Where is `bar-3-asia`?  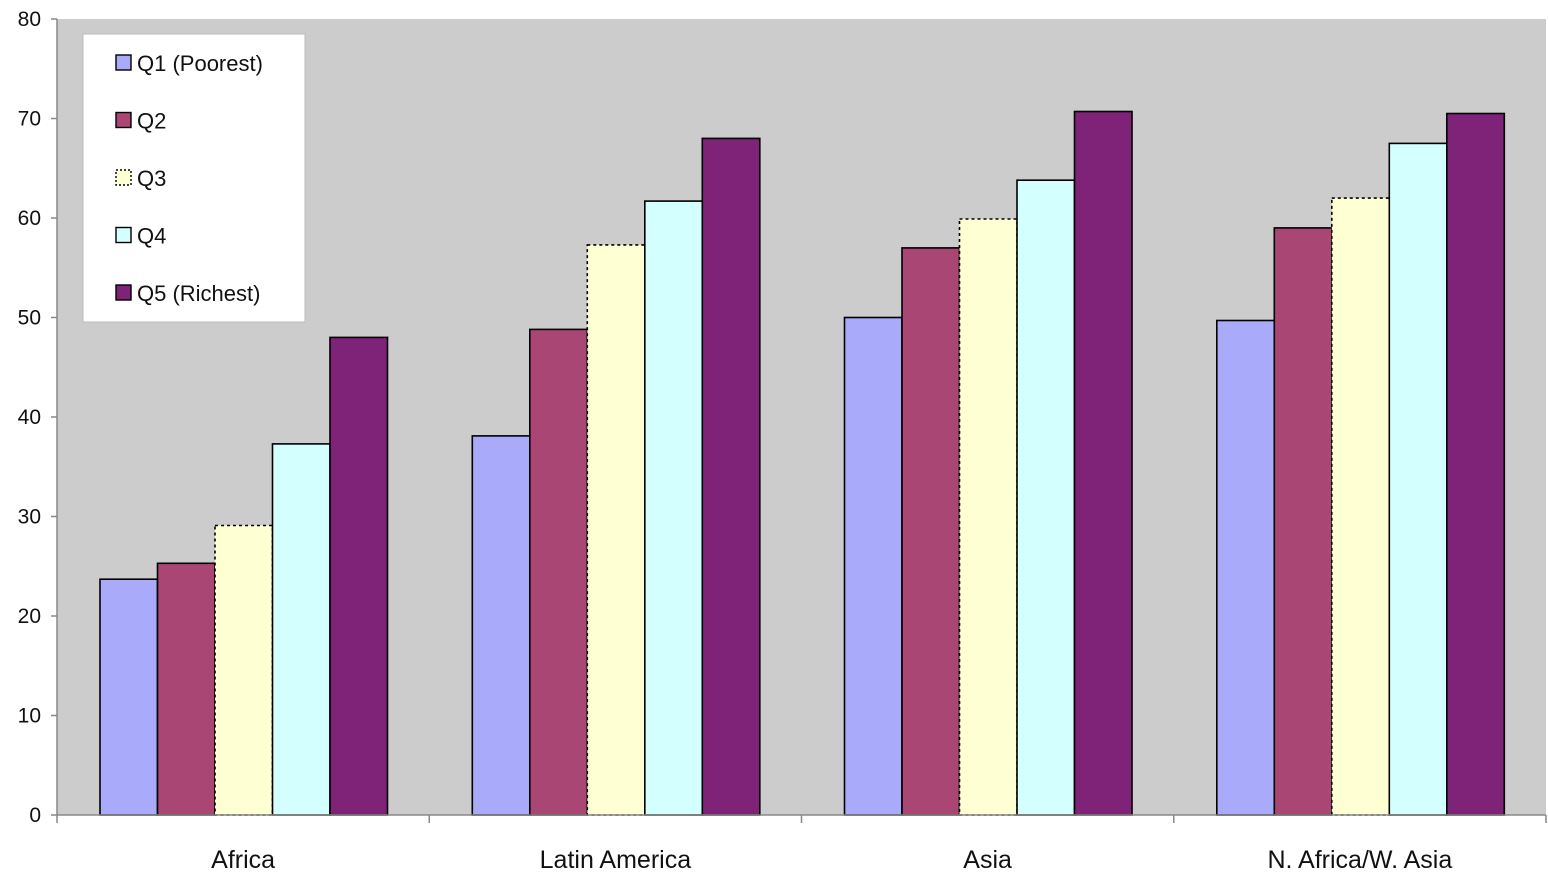 bar-3-asia is located at coordinates (988, 517).